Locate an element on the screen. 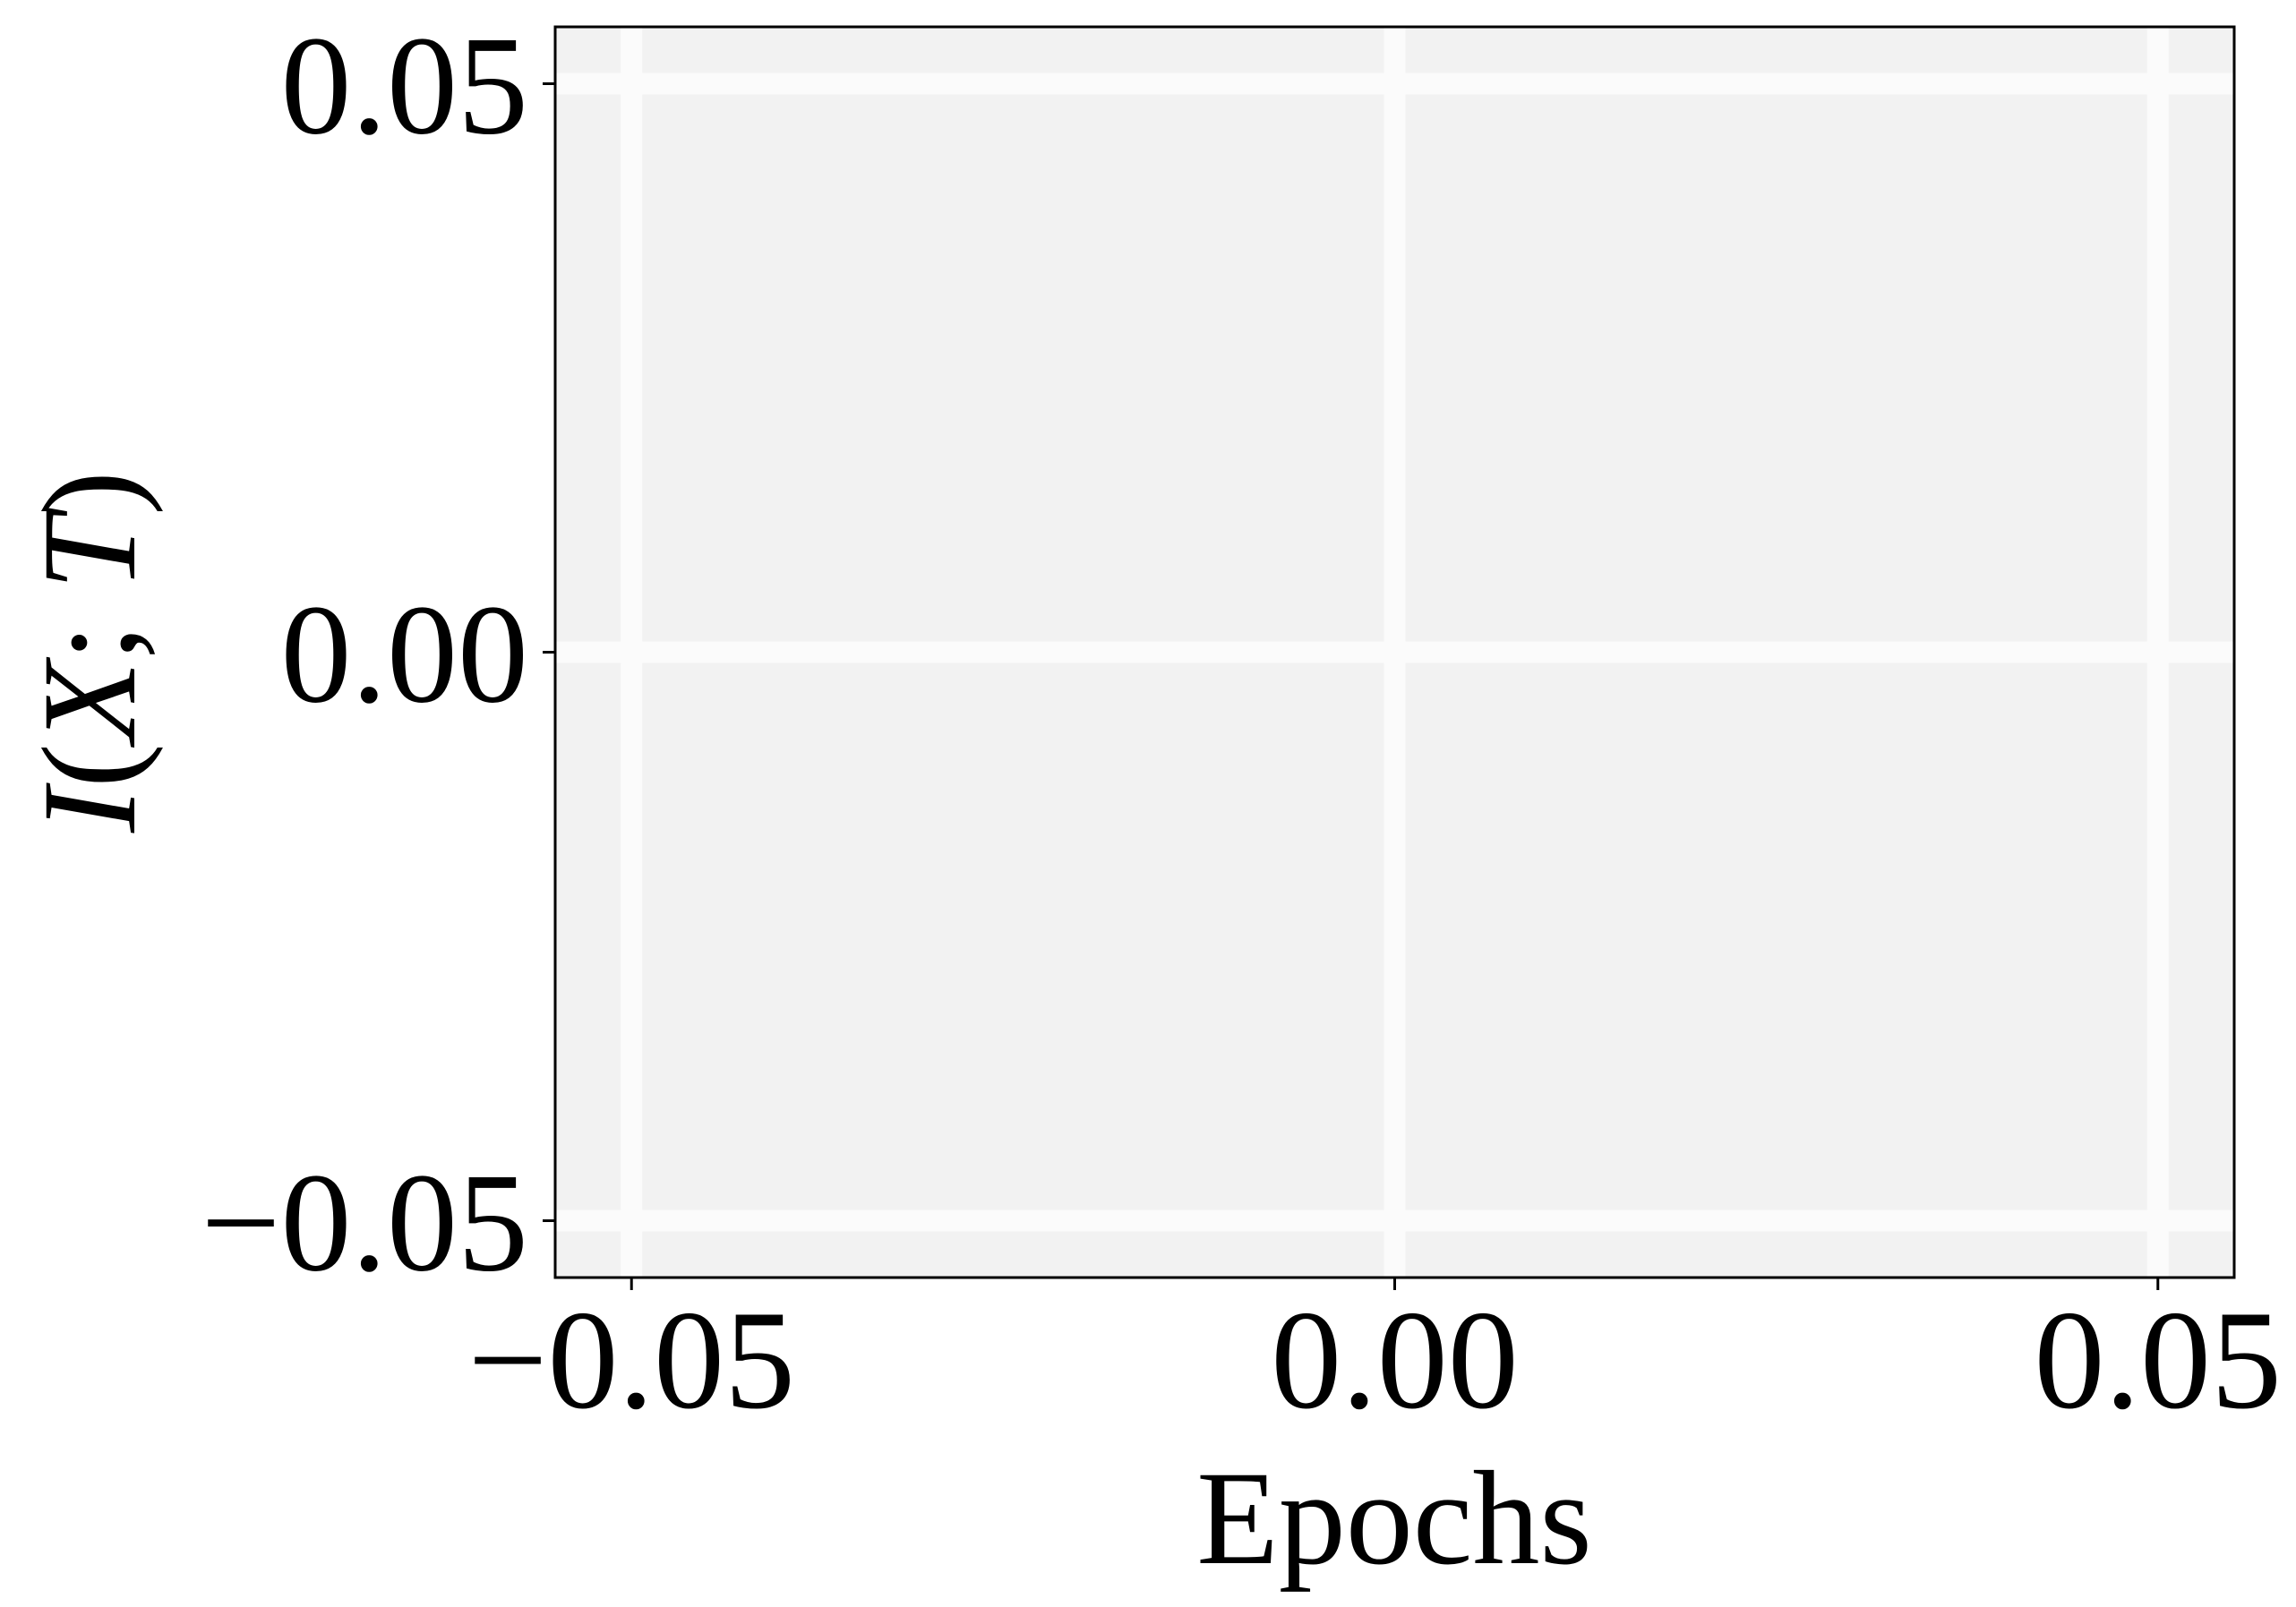 Image resolution: width=2296 pixels, height=1607 pixels. y-axis-label-close: ) is located at coordinates (89, 493).